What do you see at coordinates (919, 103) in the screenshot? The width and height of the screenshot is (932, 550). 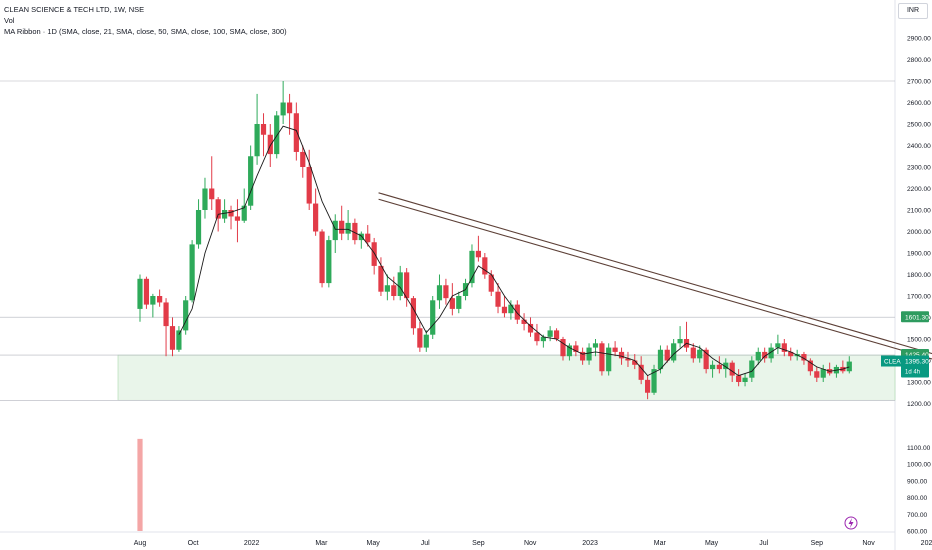 I see `price-tick-label: 2600.00` at bounding box center [919, 103].